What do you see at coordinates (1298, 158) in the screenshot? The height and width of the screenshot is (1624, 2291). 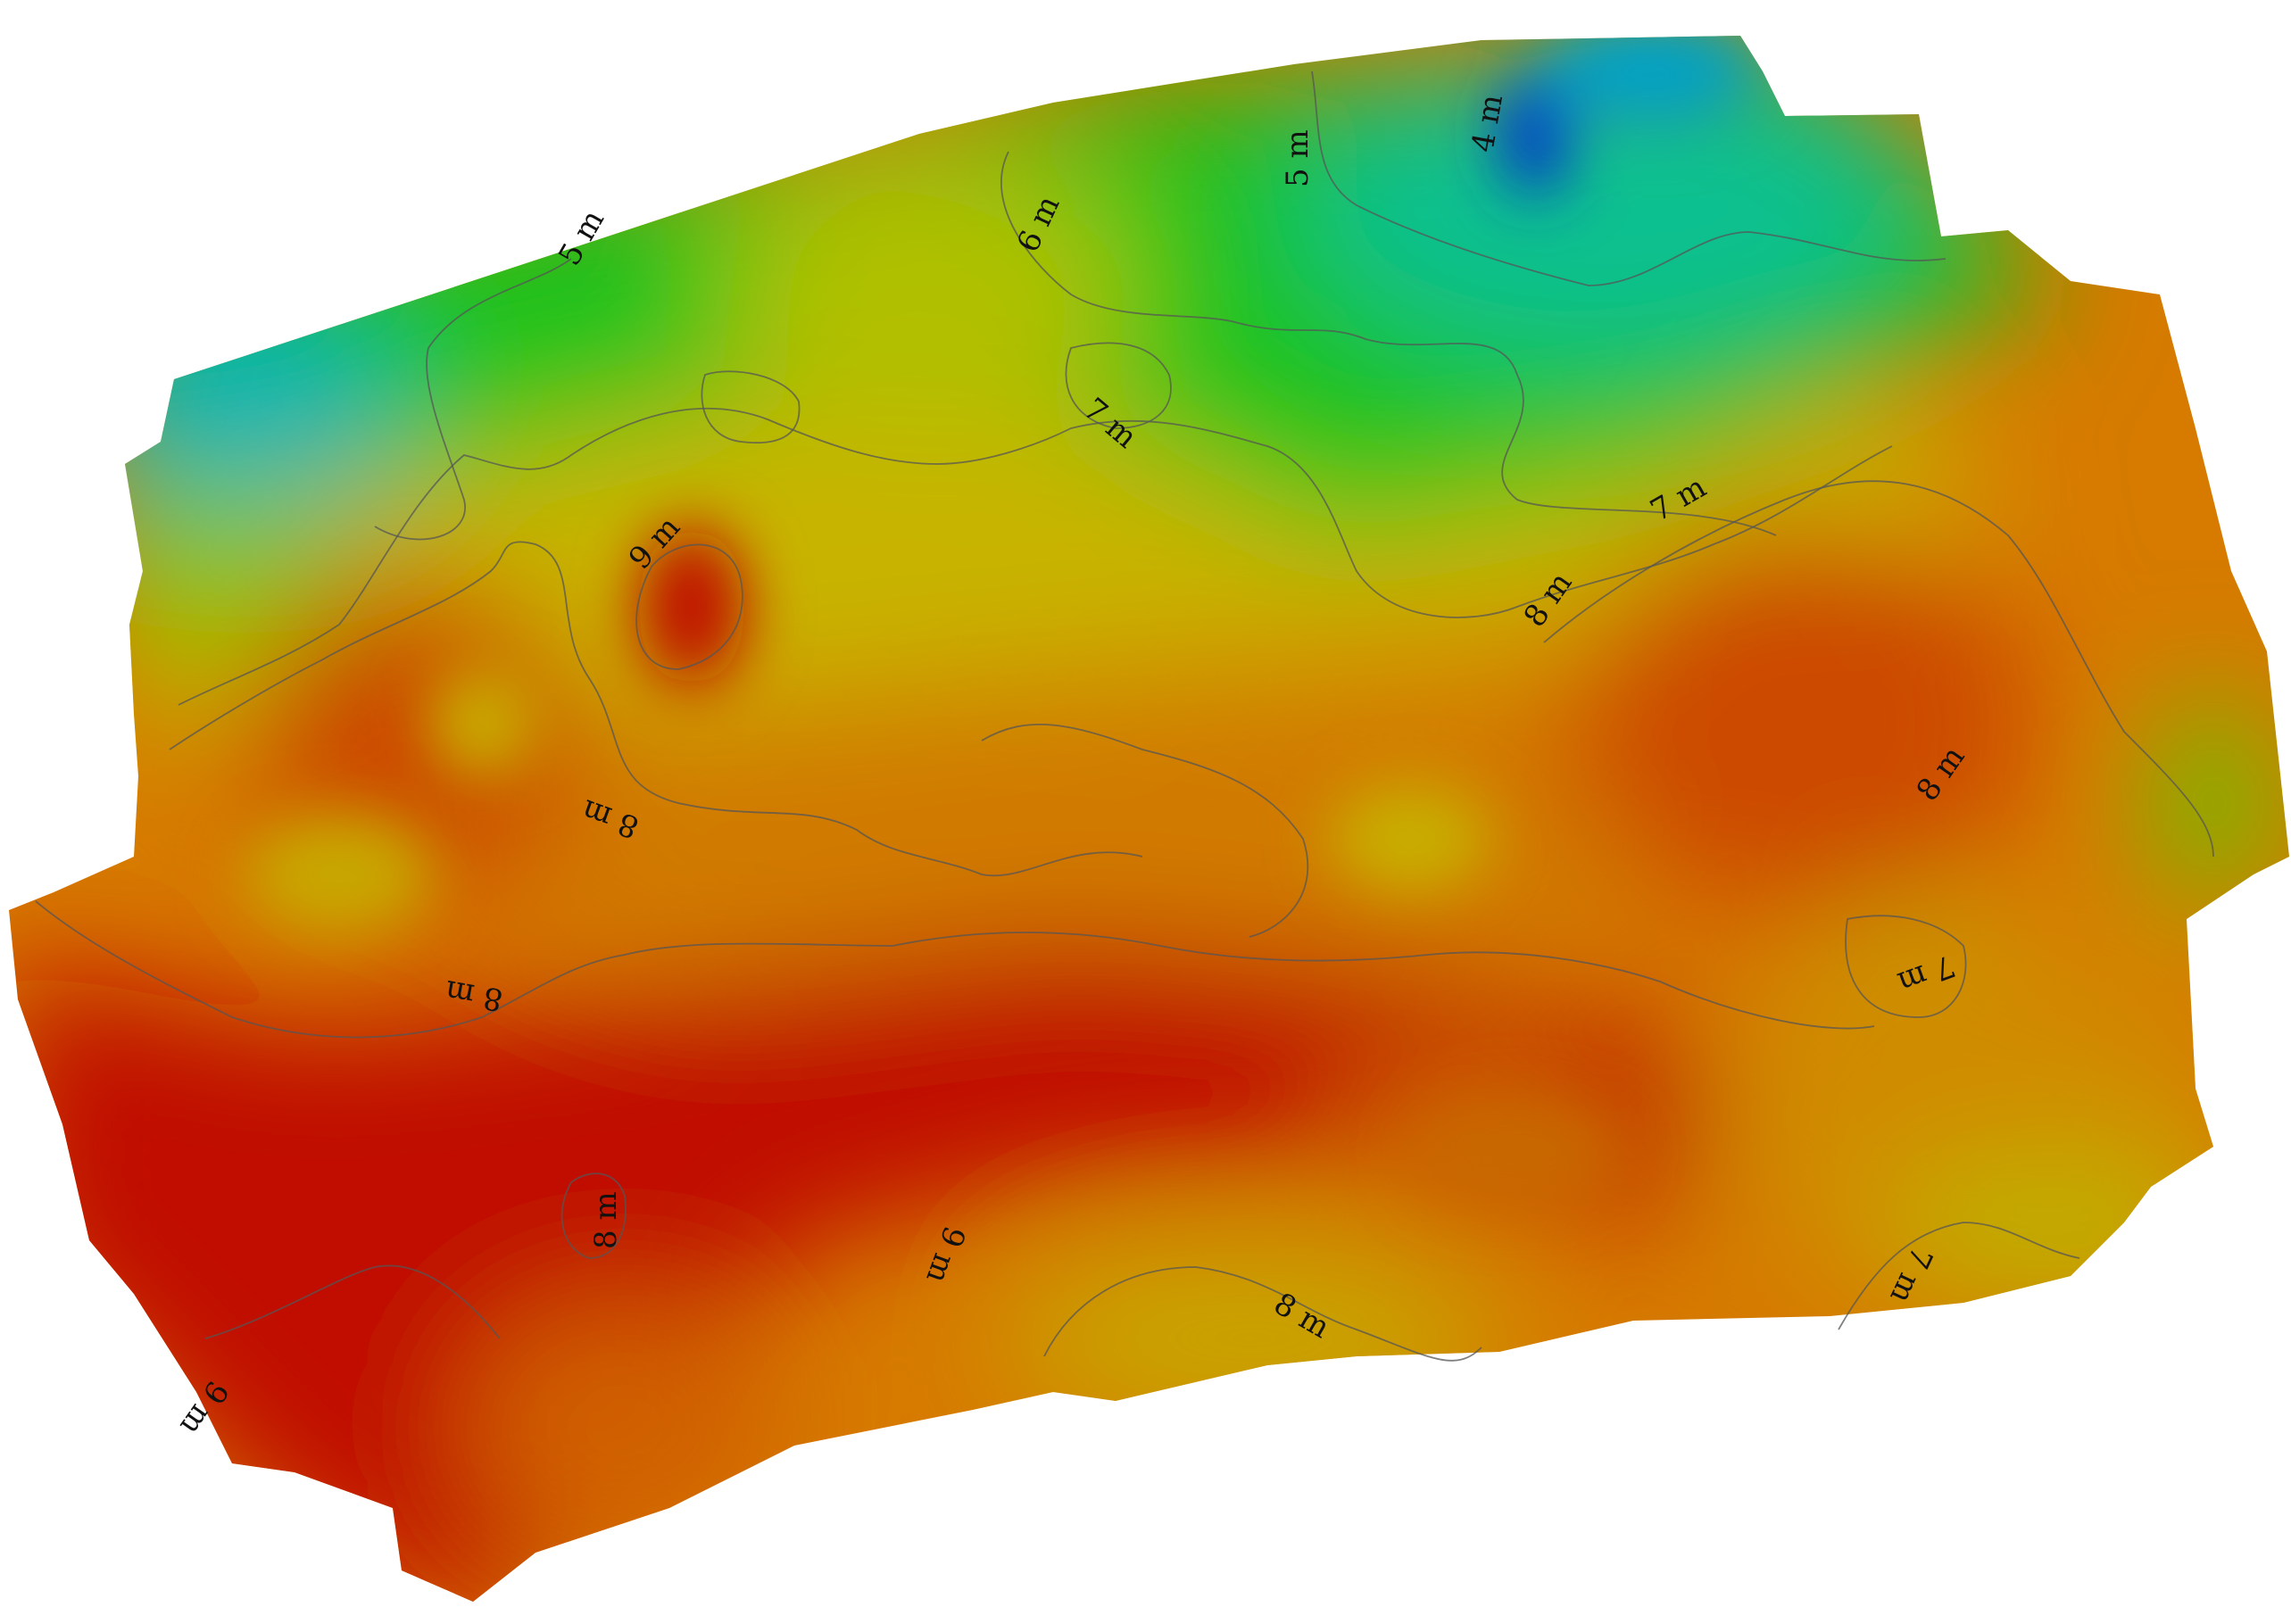 I see `contour-label-5m-north: 5 m` at bounding box center [1298, 158].